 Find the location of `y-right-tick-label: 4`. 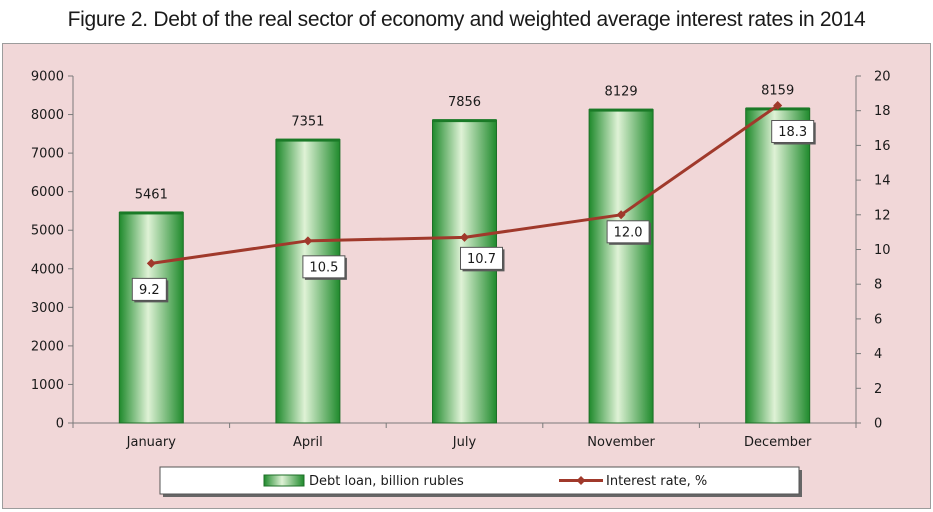

y-right-tick-label: 4 is located at coordinates (878, 354).